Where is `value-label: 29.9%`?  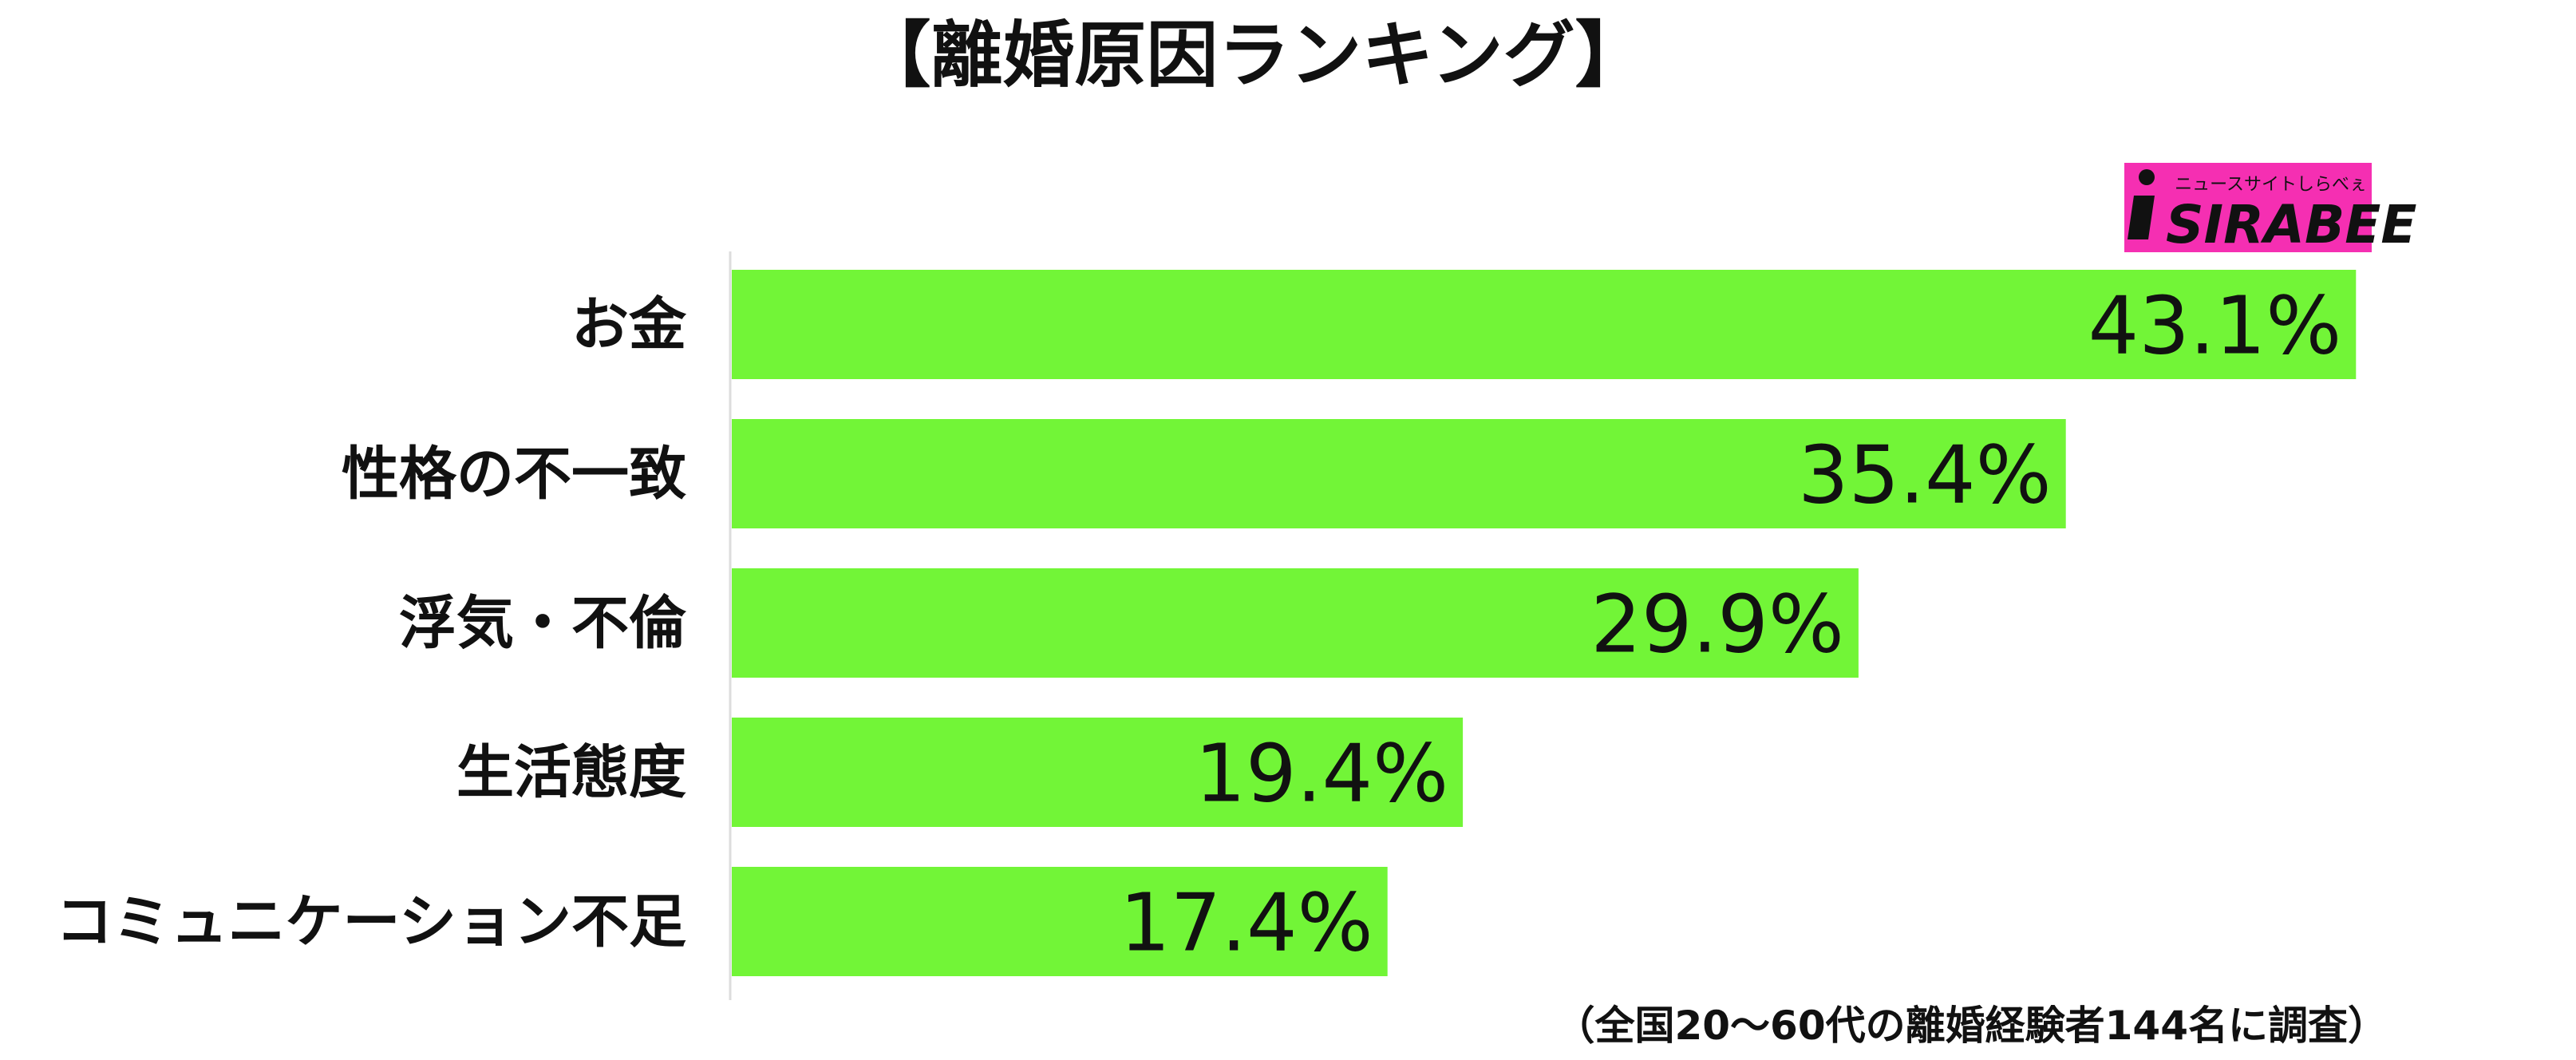
value-label: 29.9% is located at coordinates (1717, 624).